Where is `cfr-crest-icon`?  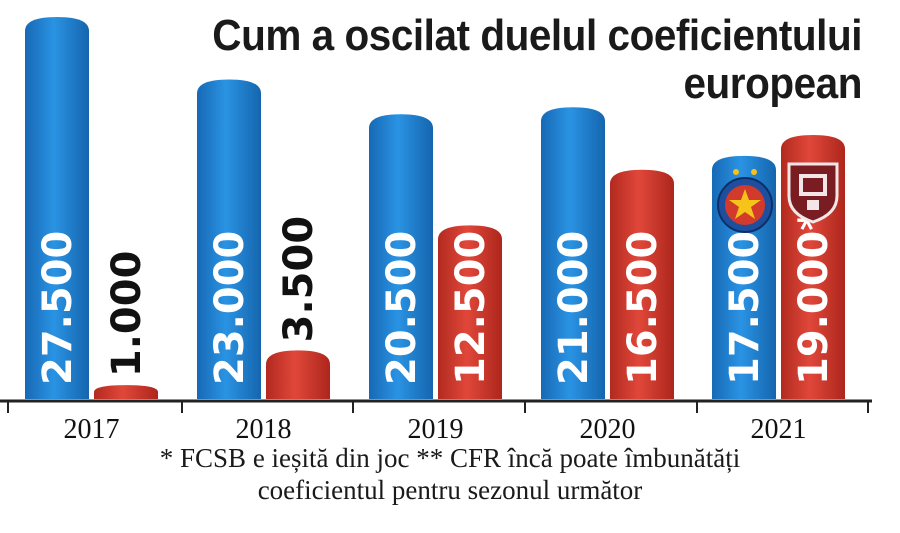
cfr-crest-icon is located at coordinates (813, 193).